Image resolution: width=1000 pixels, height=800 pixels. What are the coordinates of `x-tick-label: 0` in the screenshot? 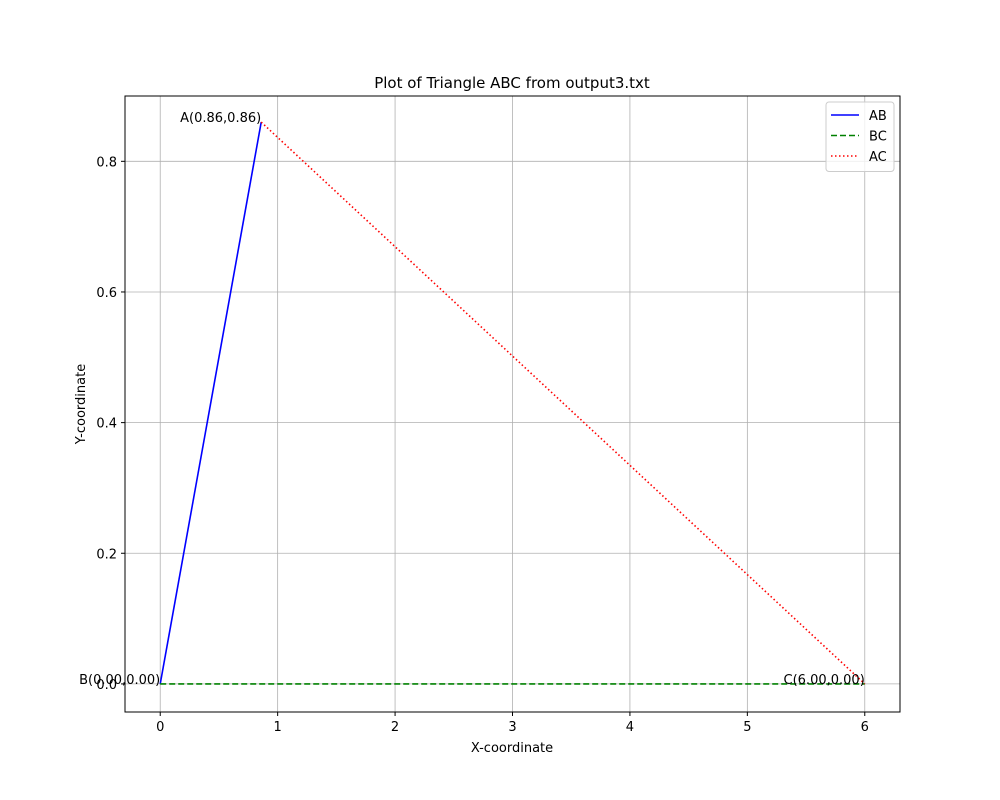 It's located at (160, 727).